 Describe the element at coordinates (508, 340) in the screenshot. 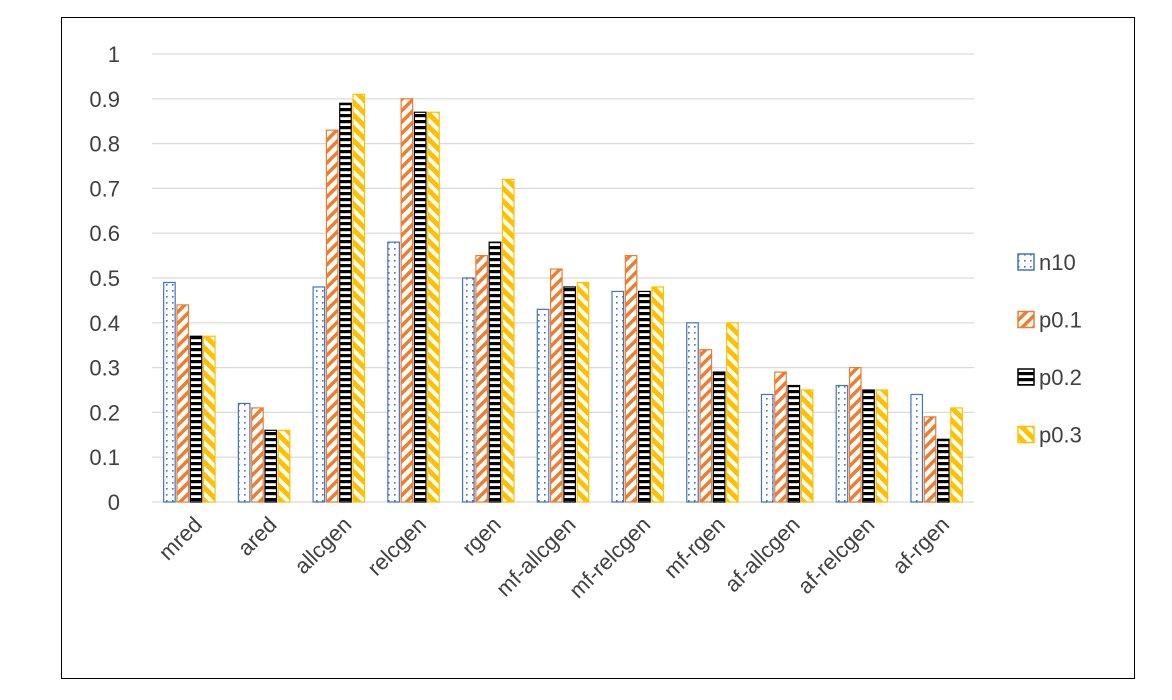

I see `bar-p0.3-rgen` at that location.